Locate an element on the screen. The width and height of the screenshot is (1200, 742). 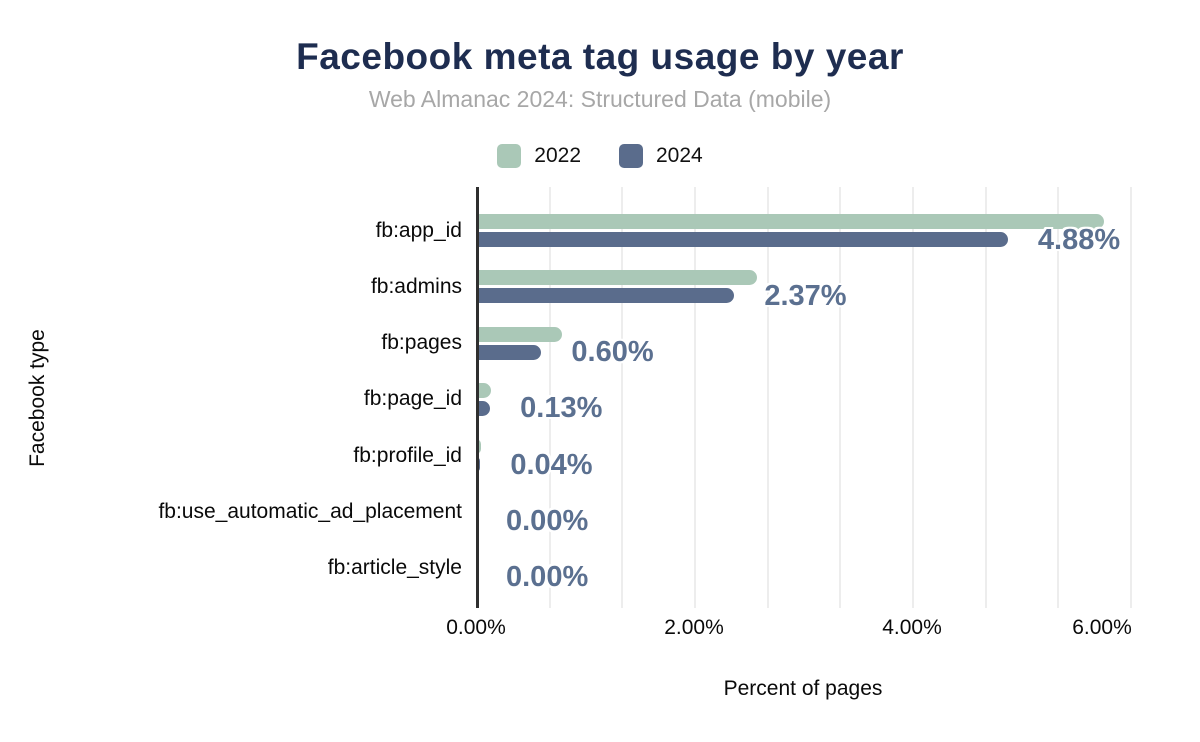
legend-item-2024: 2024 is located at coordinates (661, 156).